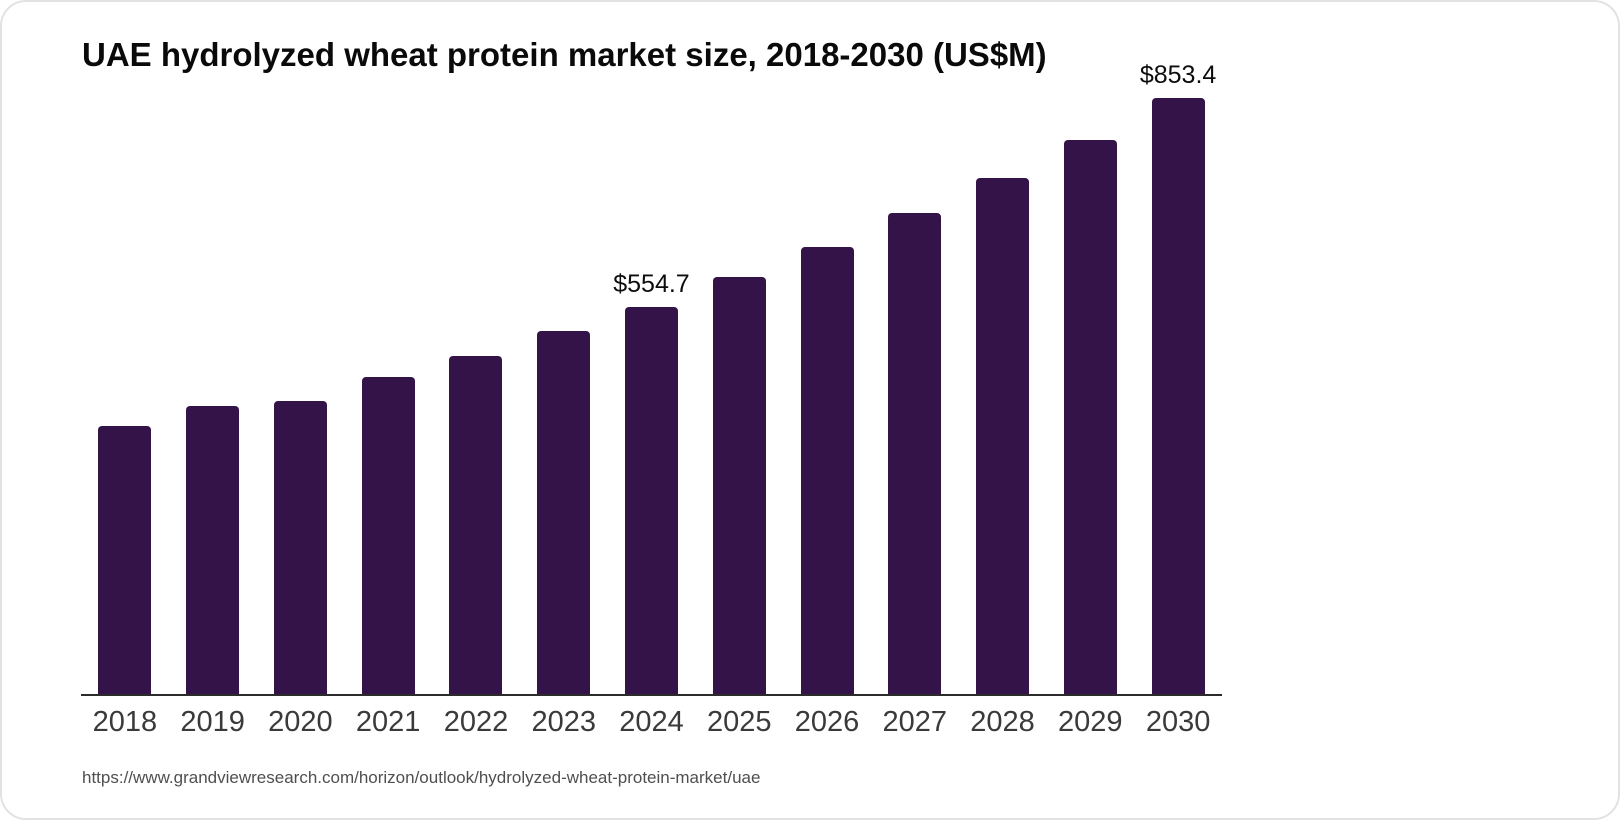 The height and width of the screenshot is (820, 1620). I want to click on bar-column-2025, so click(739, 397).